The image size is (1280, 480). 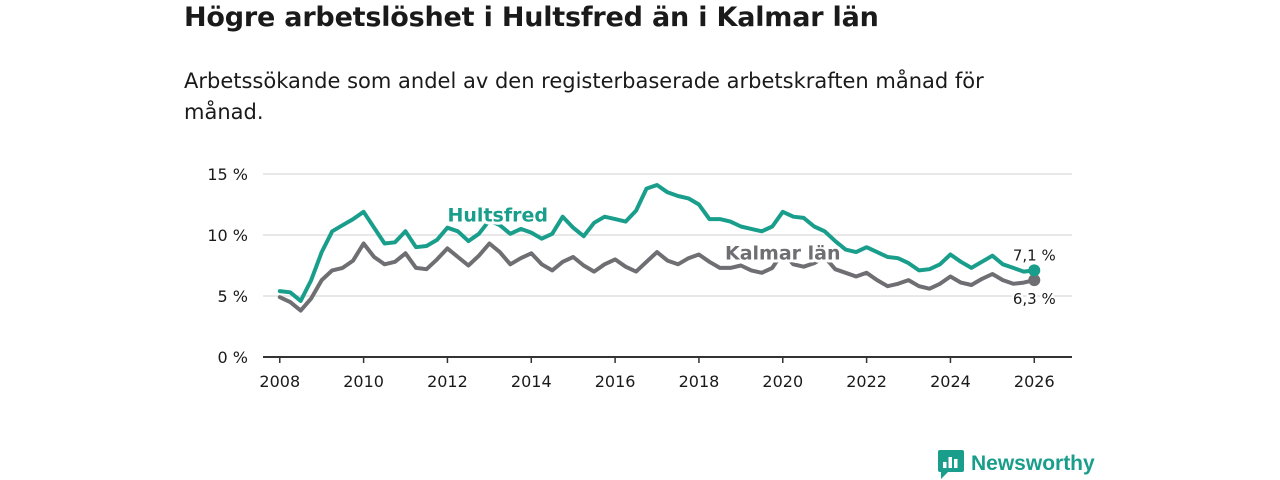 What do you see at coordinates (951, 464) in the screenshot?
I see `newsworthy-logo-icon` at bounding box center [951, 464].